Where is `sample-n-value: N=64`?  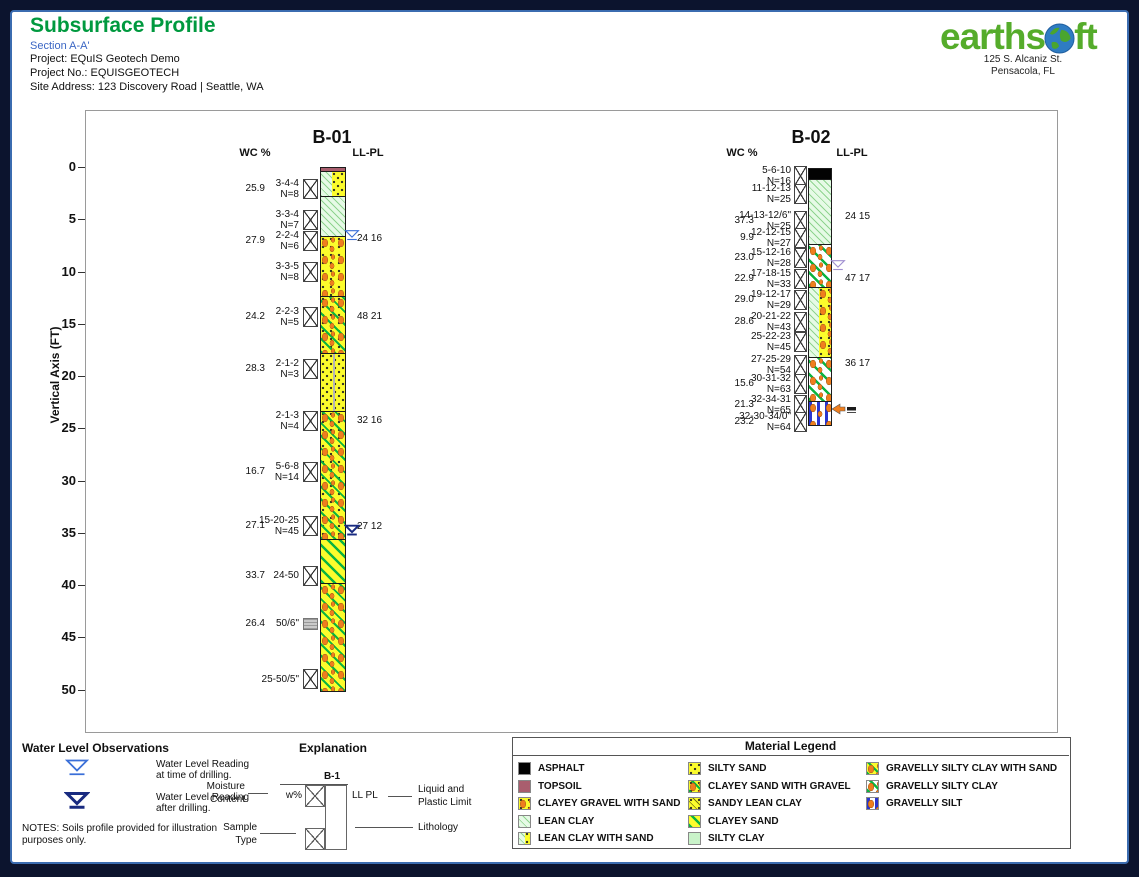
sample-n-value: N=64 is located at coordinates (778, 428).